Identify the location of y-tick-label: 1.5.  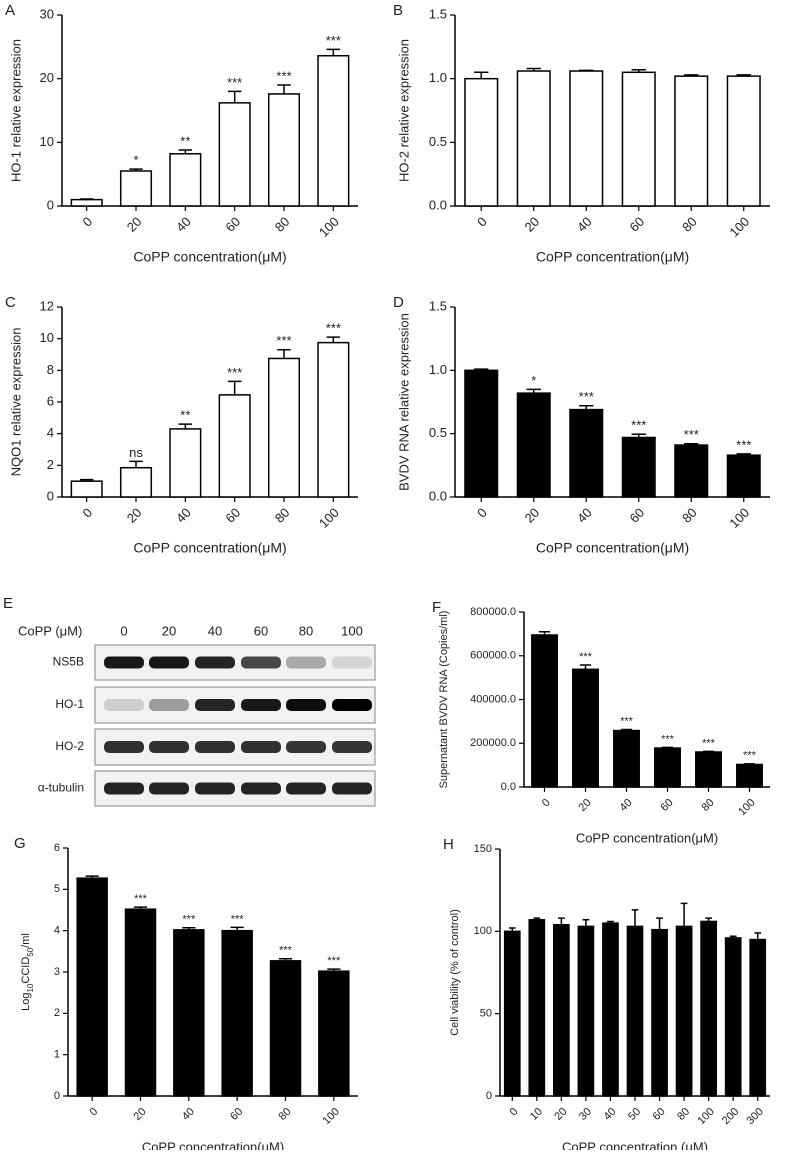
(438, 13).